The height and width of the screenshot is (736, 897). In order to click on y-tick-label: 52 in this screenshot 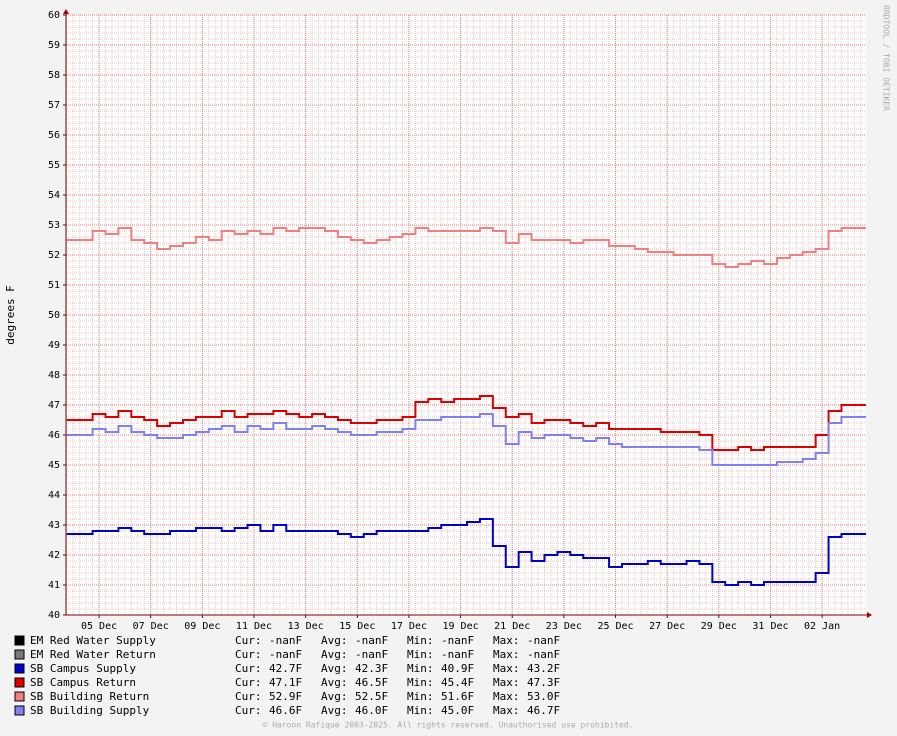, I will do `click(54, 255)`.